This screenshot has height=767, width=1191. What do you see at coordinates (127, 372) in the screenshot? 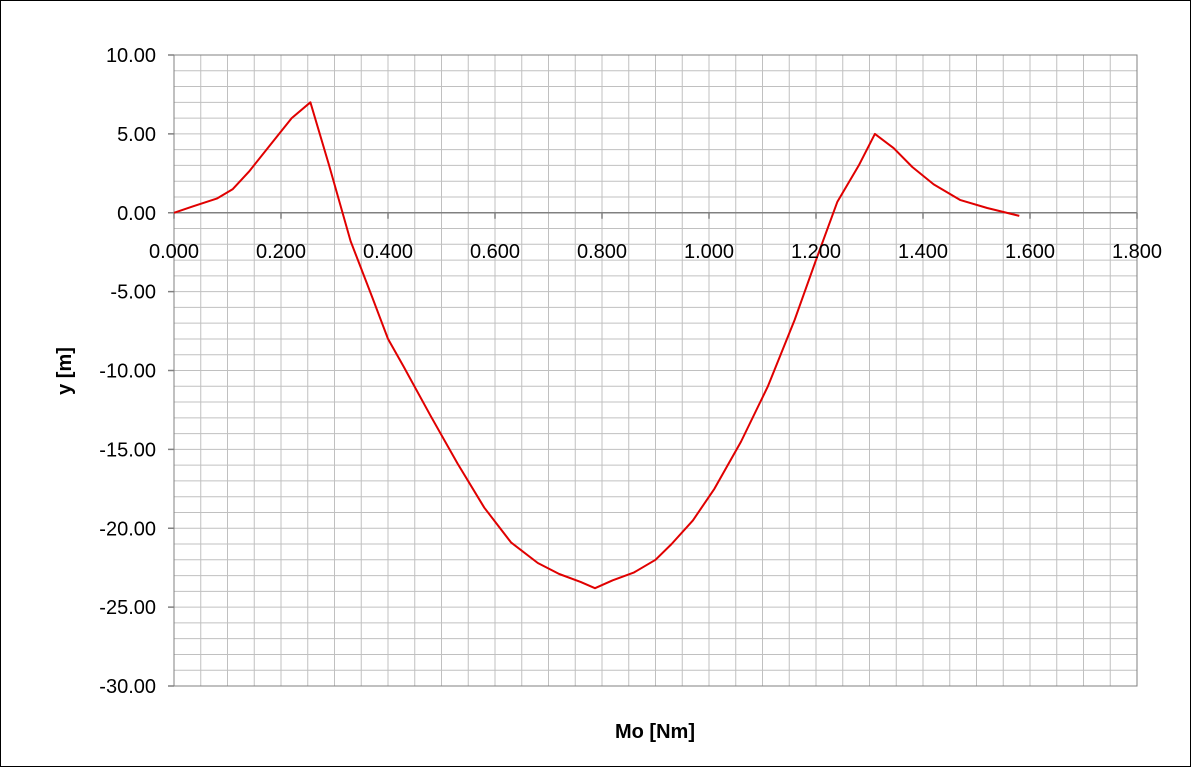
I see `y-tick-label: -10.00` at bounding box center [127, 372].